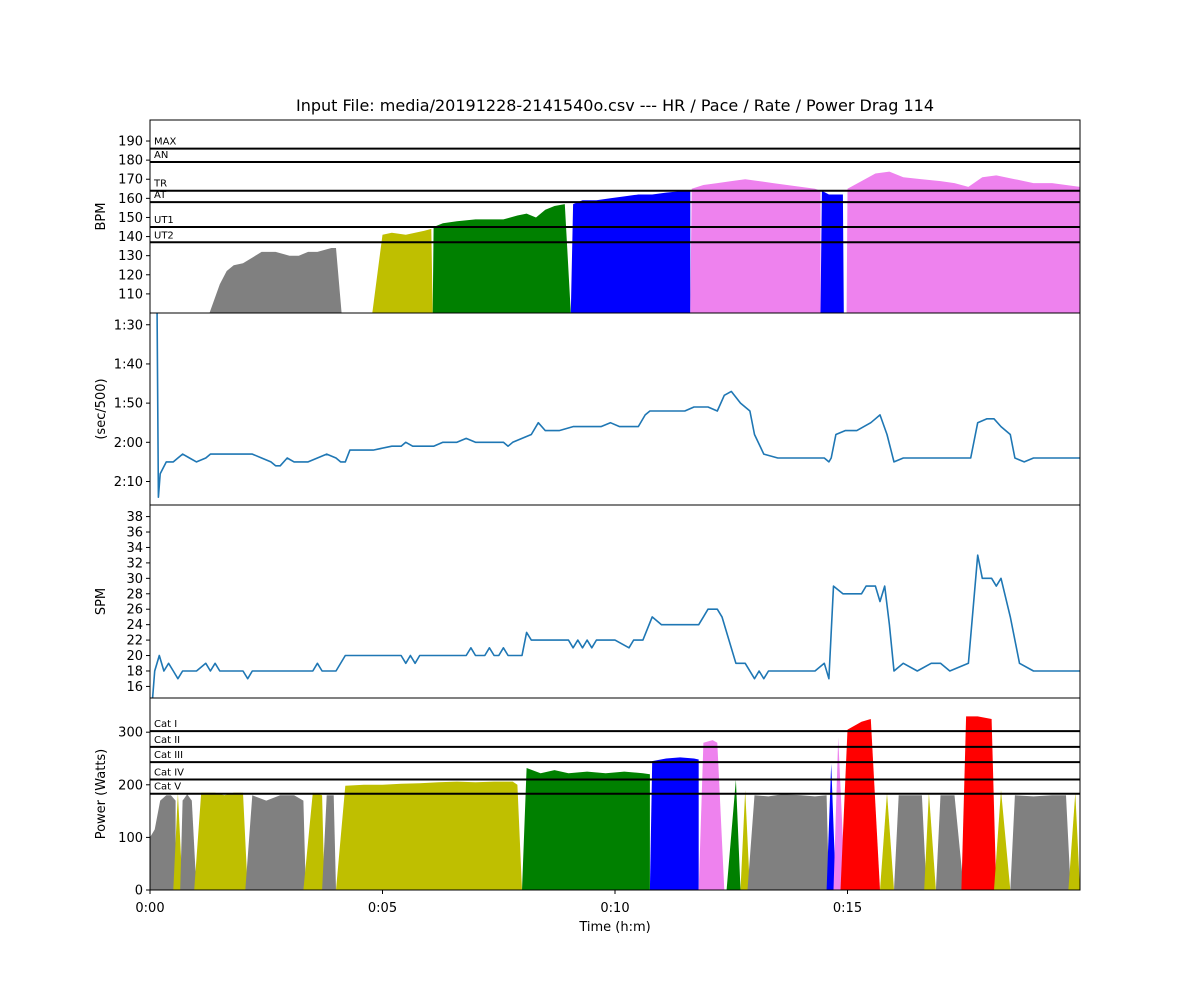 This screenshot has height=1000, width=1200. What do you see at coordinates (134, 579) in the screenshot?
I see `y-tick-label: 30` at bounding box center [134, 579].